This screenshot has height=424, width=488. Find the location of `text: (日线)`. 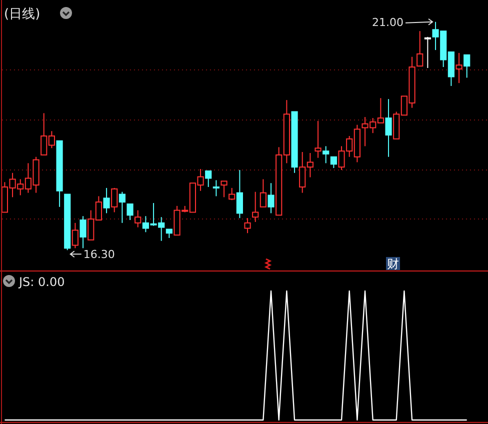

text: (日线) is located at coordinates (22, 14).